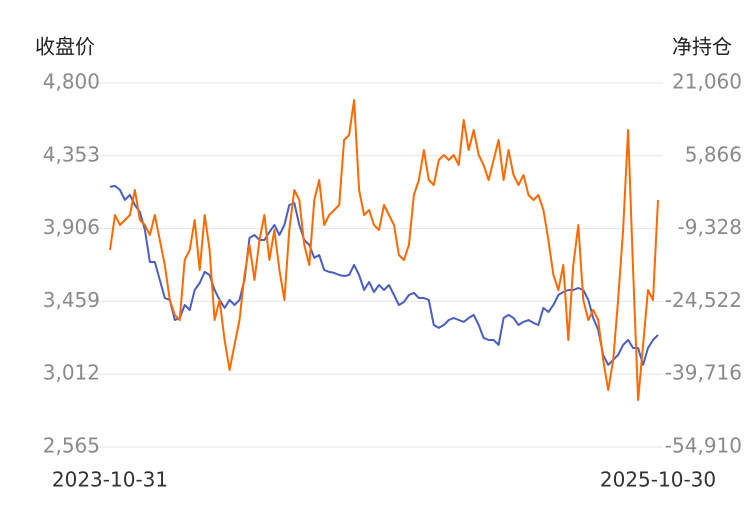 The width and height of the screenshot is (750, 510). I want to click on y-tick-label: 4,800, so click(71, 82).